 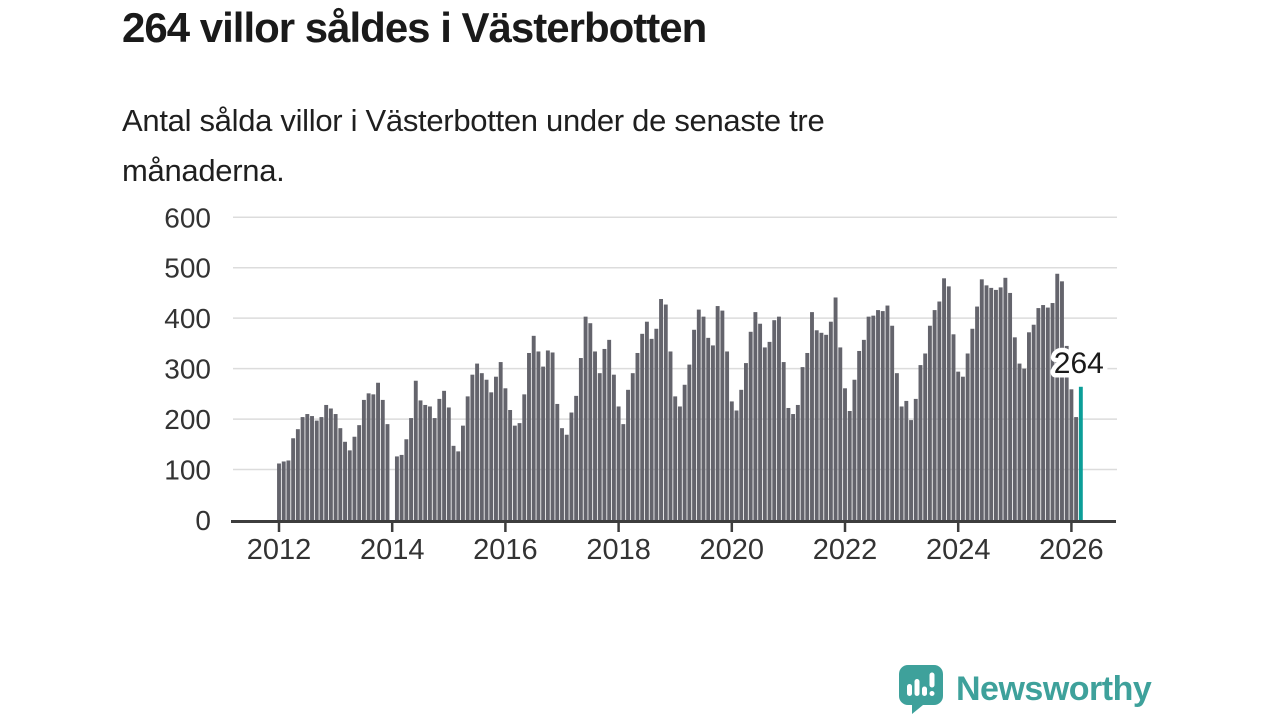 What do you see at coordinates (1071, 550) in the screenshot?
I see `x-axis-label: 2026` at bounding box center [1071, 550].